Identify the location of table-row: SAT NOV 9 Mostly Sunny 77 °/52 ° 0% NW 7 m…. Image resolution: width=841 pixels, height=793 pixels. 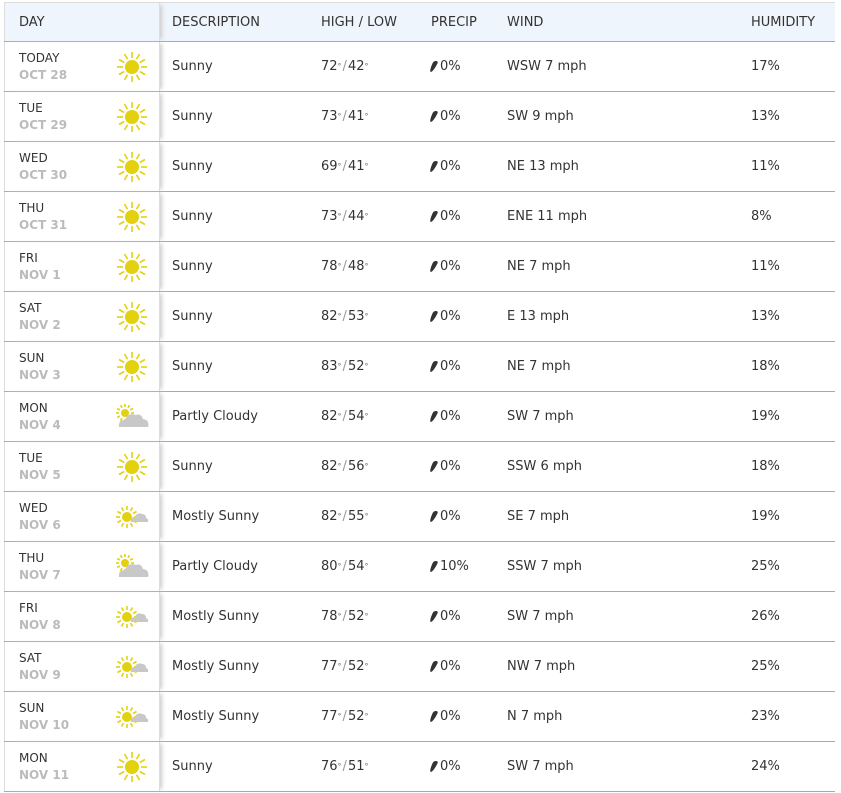
(419, 667).